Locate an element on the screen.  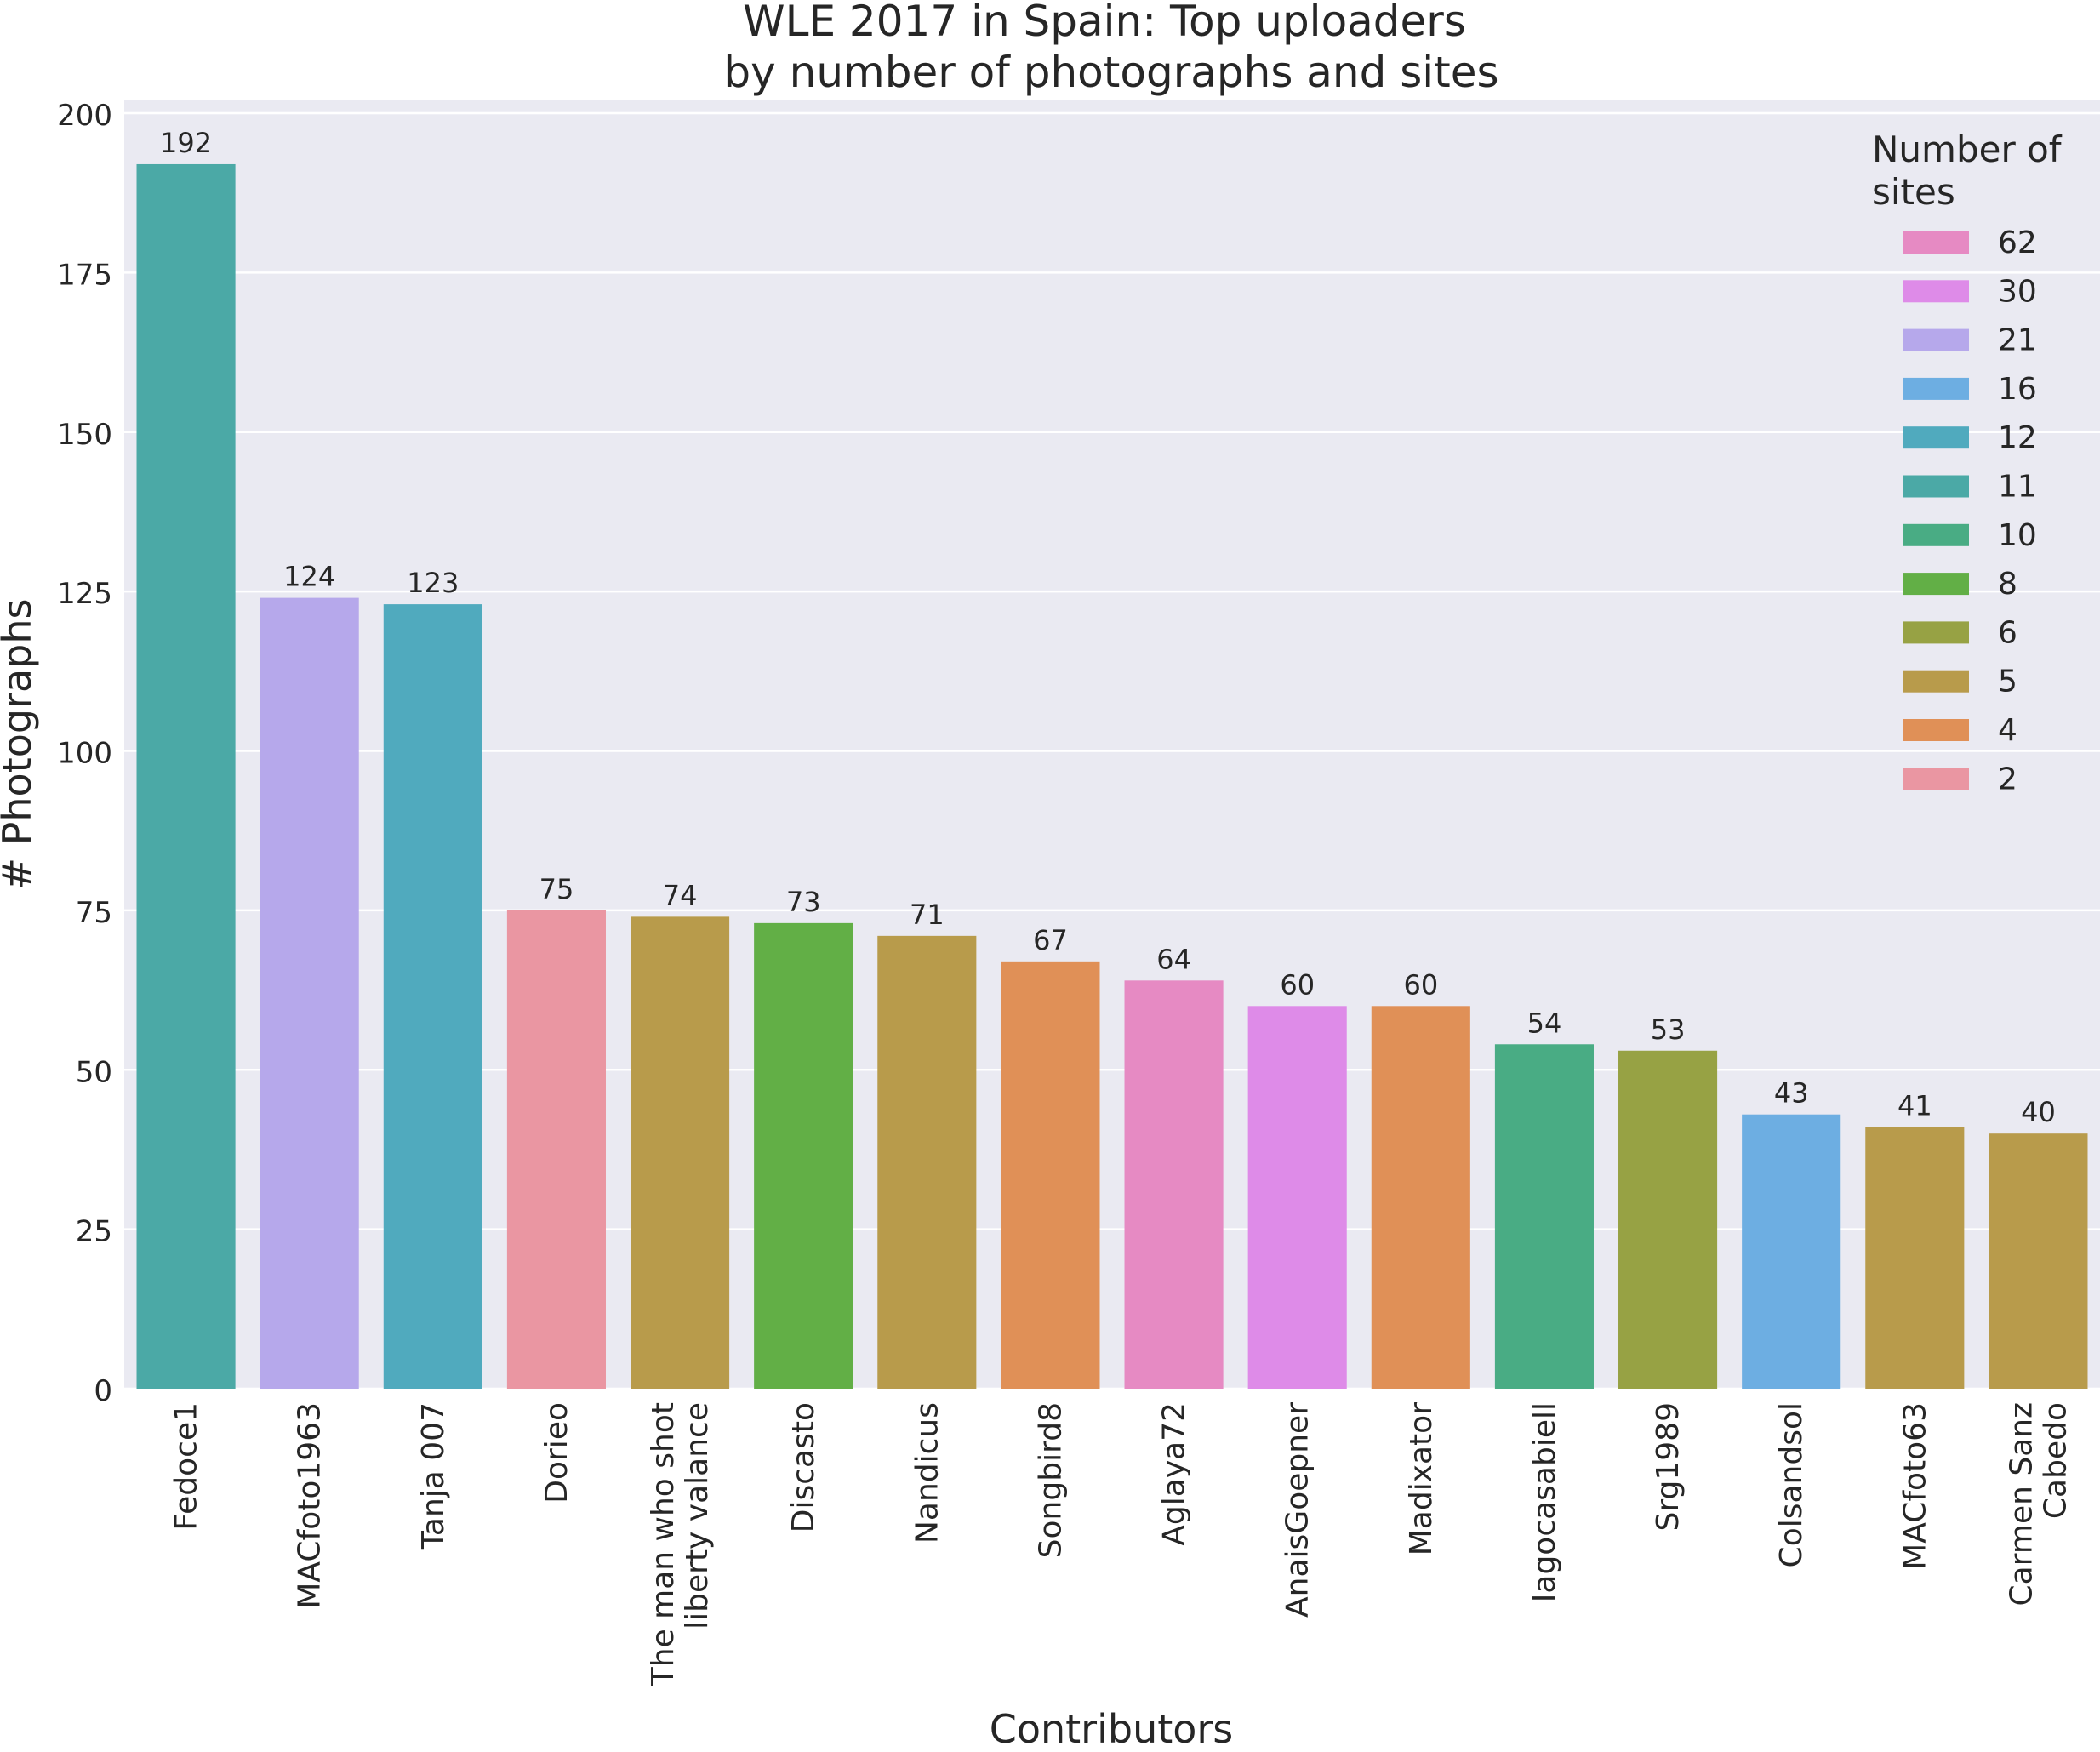
x-tick-label-line: Dorieo is located at coordinates (556, 1453).